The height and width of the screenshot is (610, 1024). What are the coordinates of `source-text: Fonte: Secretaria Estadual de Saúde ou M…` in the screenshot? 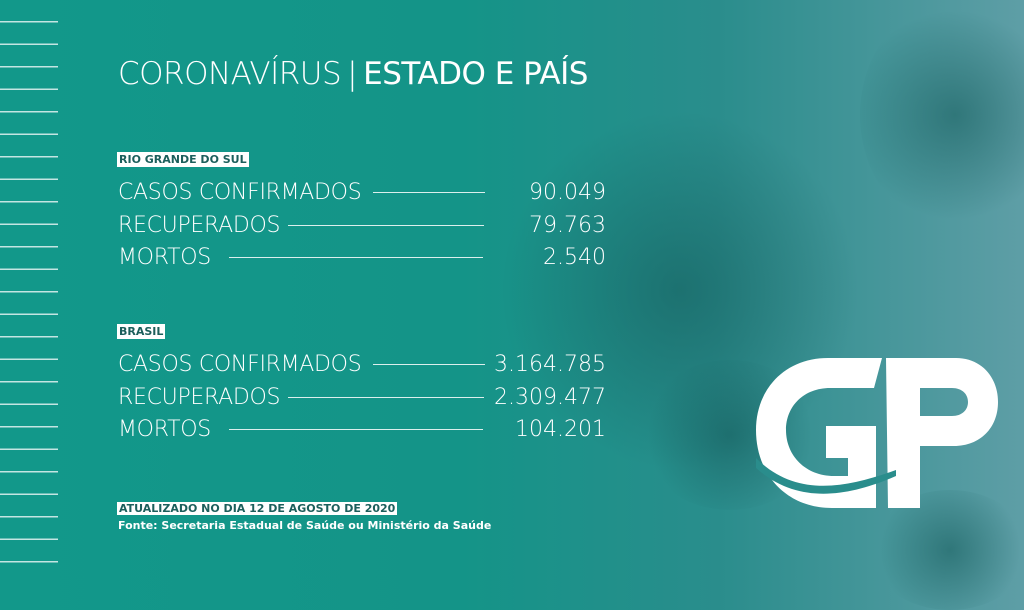 It's located at (305, 525).